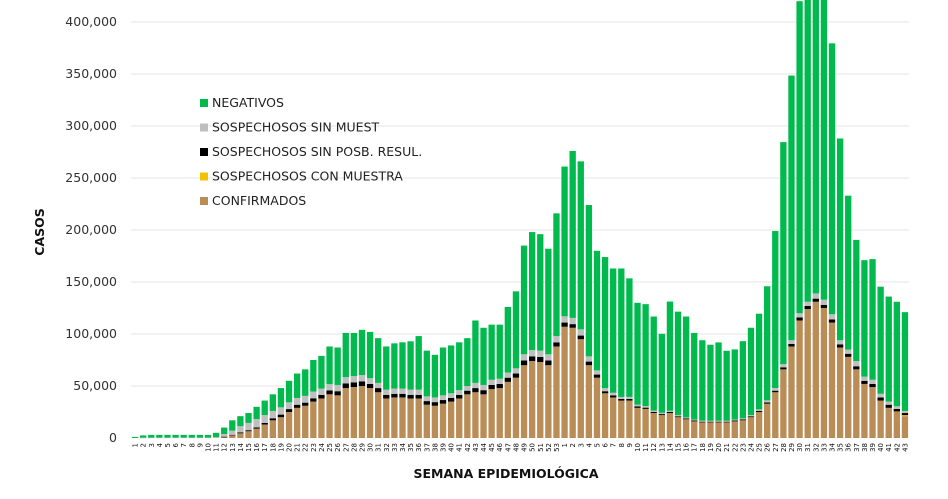 The height and width of the screenshot is (499, 948). Describe the element at coordinates (281, 447) in the screenshot. I see `x-tick-label: 19` at that location.